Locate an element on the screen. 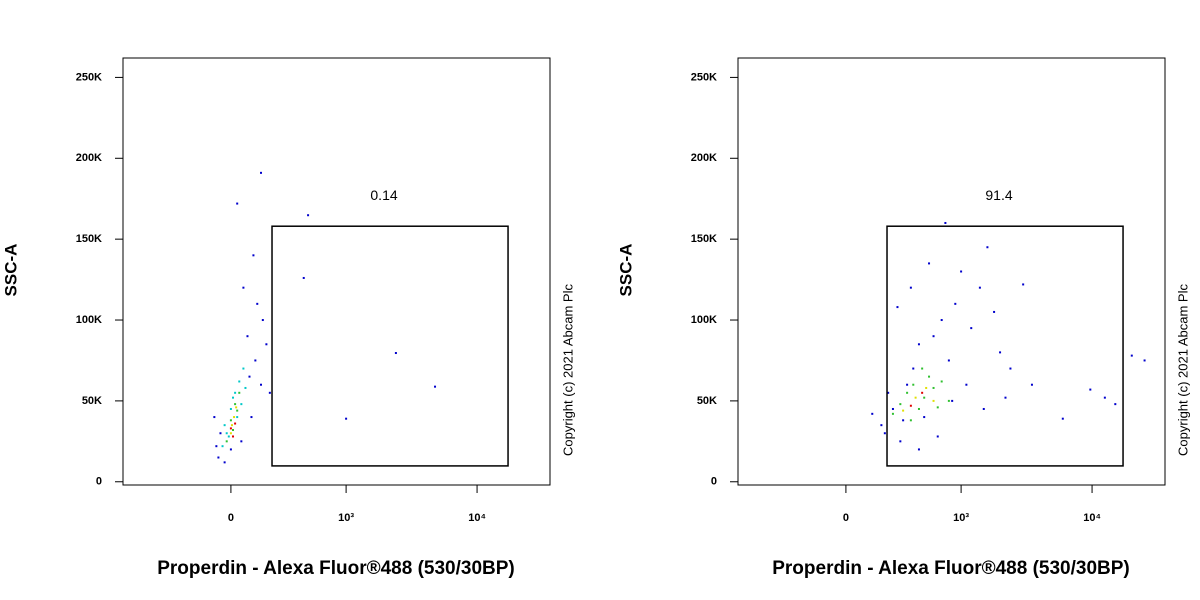 This screenshot has height=600, width=1200. gate-percentage: 91.4 is located at coordinates (998, 195).